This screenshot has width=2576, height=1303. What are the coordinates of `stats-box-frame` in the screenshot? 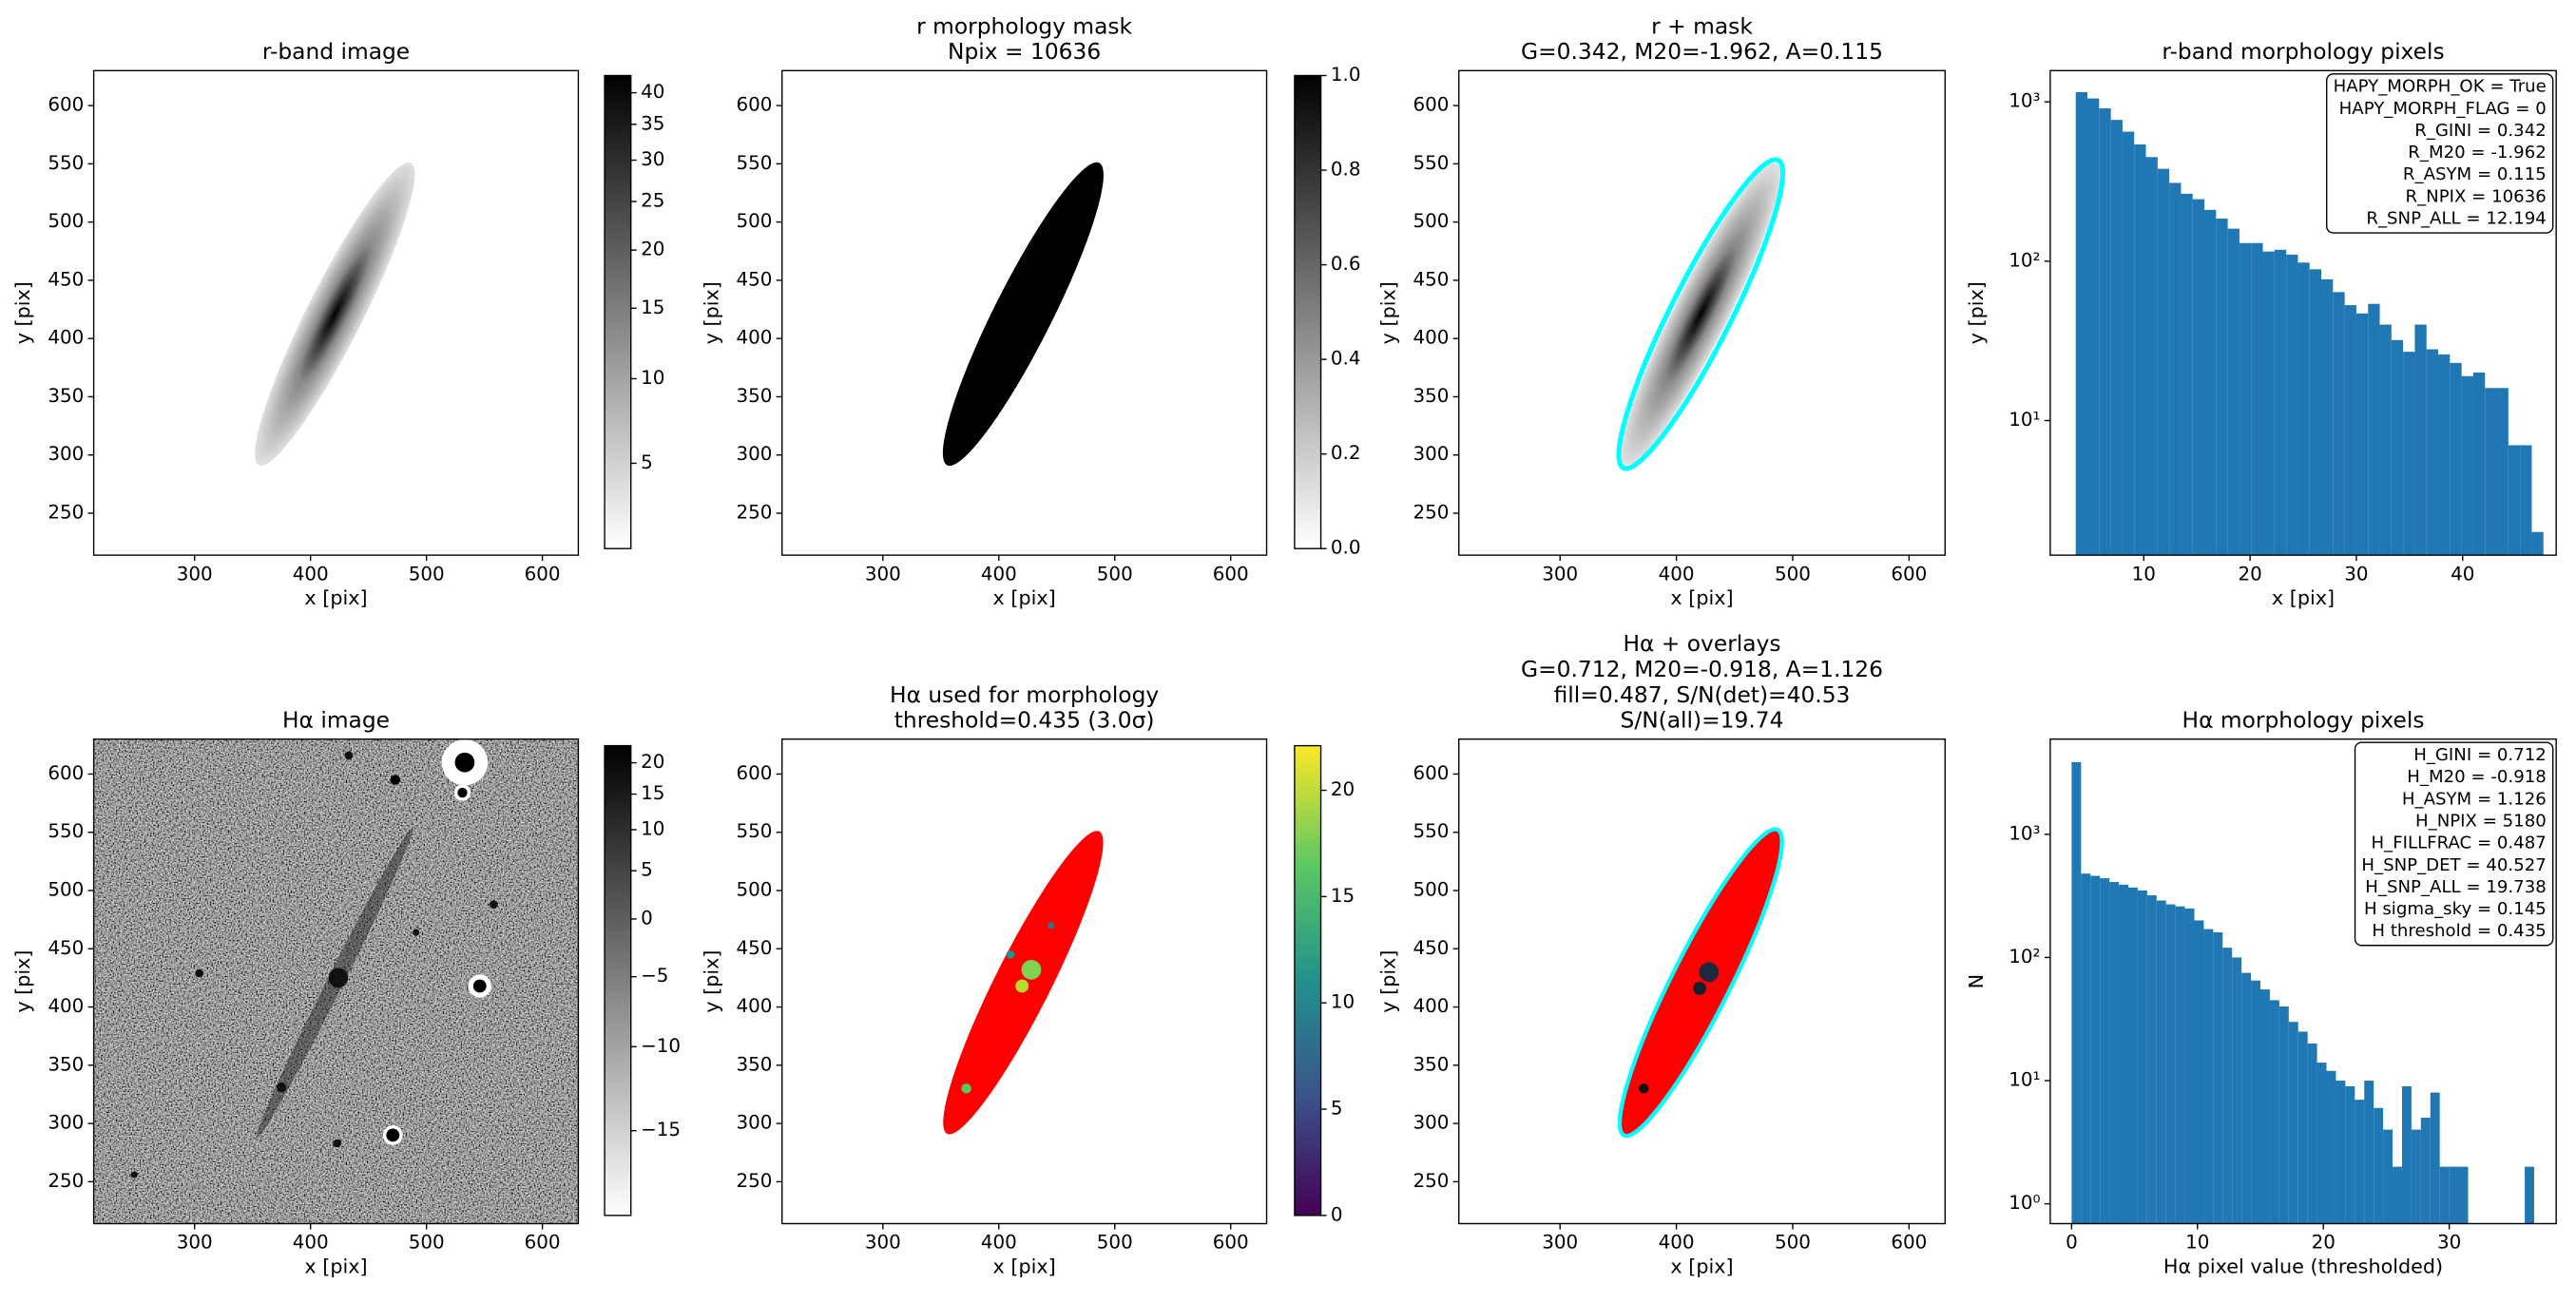 It's located at (2454, 844).